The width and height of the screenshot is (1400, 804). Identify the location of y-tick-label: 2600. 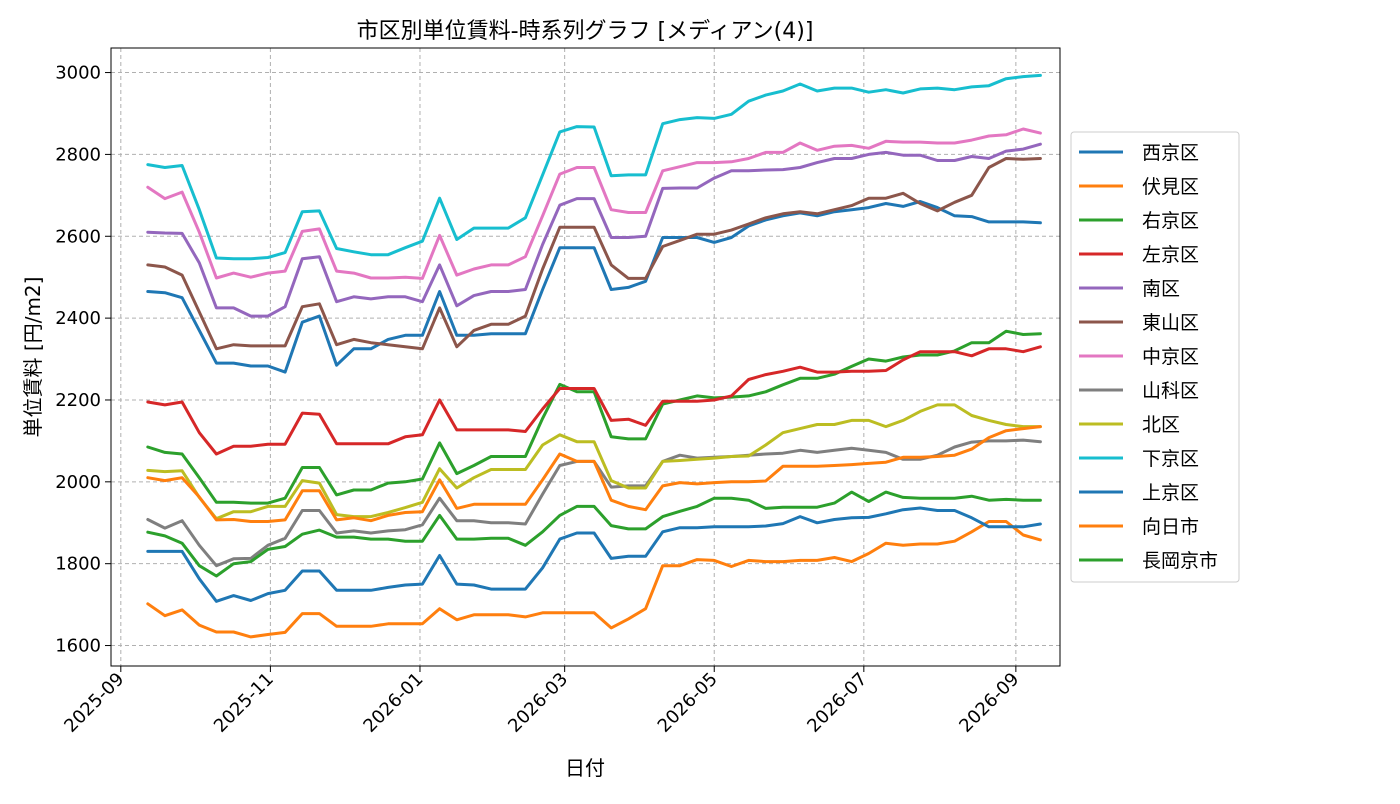
(78, 236).